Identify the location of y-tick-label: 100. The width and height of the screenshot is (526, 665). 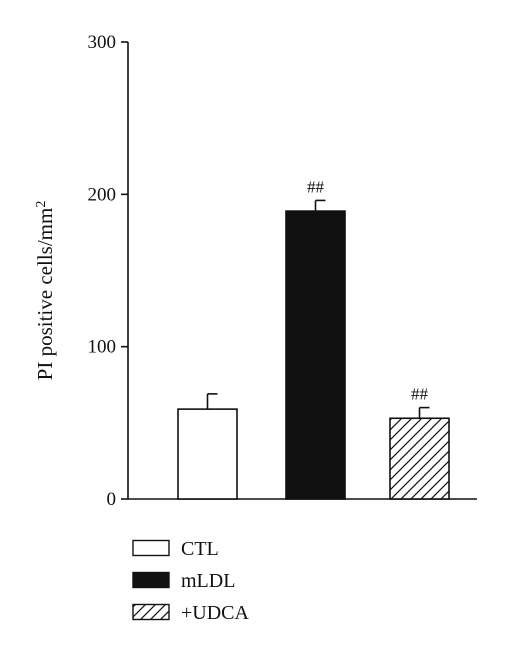
(102, 347).